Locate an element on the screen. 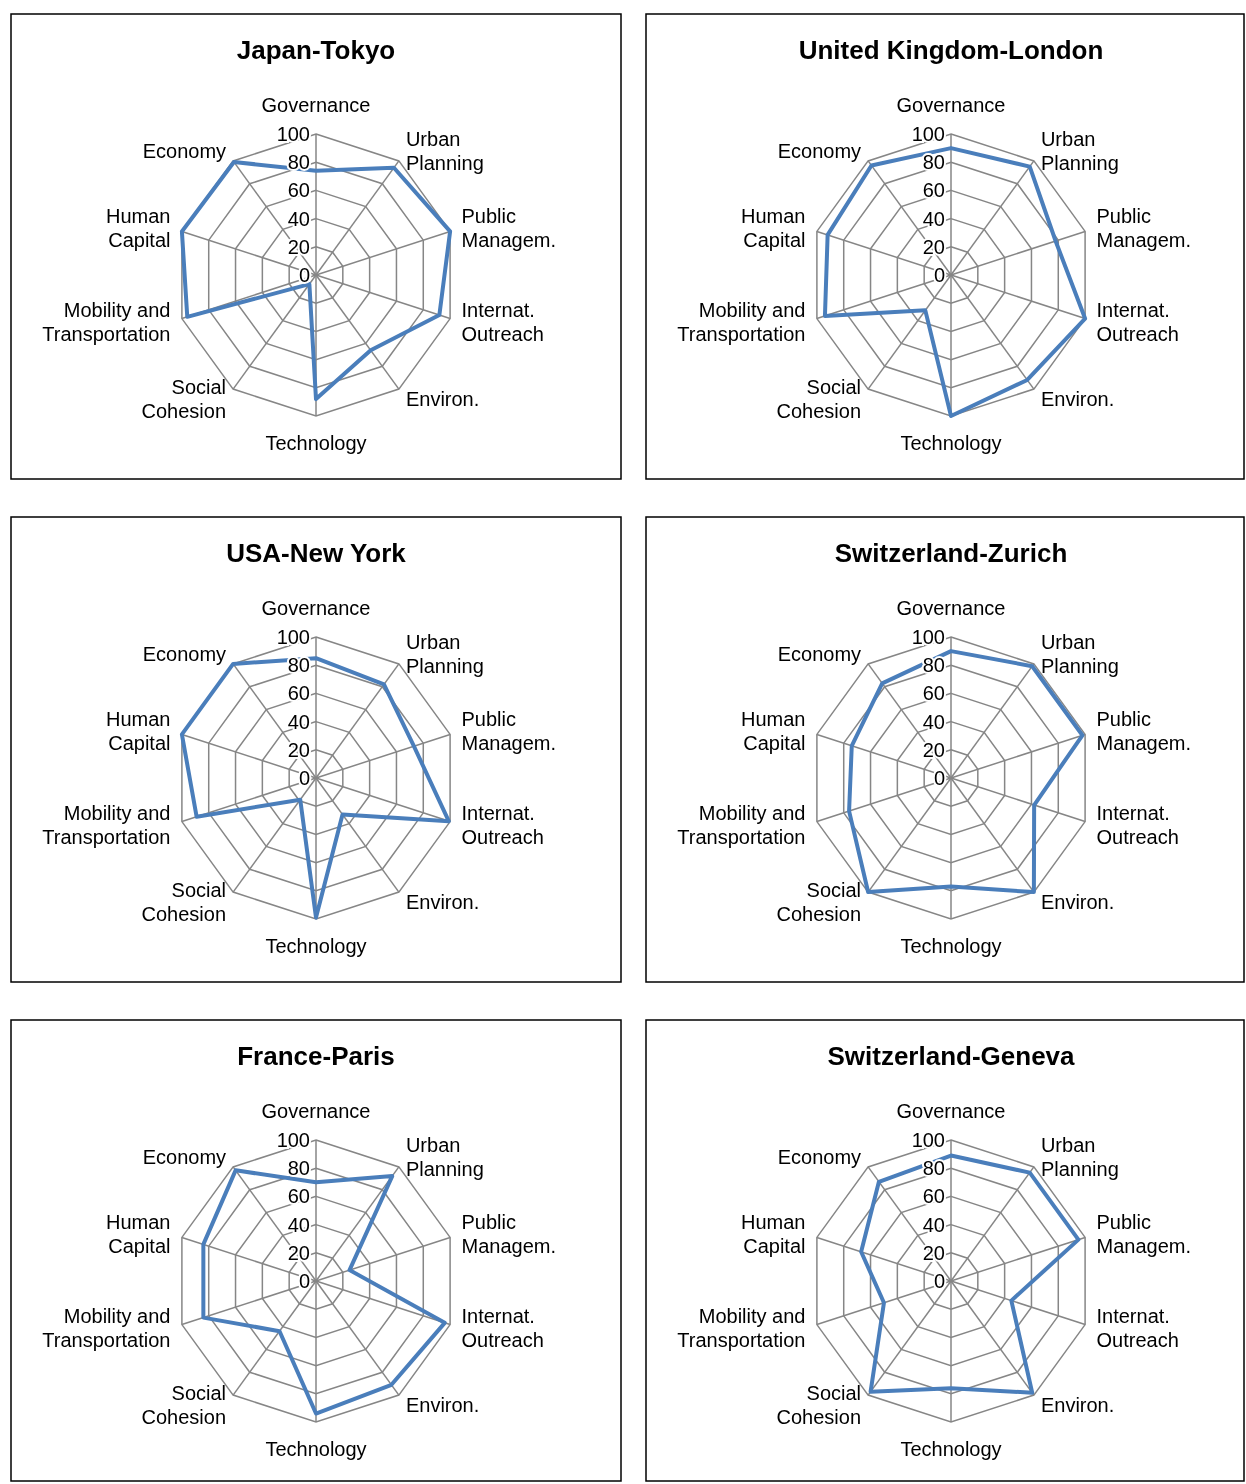 This screenshot has height=1484, width=1246. chart-title: France-Paris is located at coordinates (316, 1056).